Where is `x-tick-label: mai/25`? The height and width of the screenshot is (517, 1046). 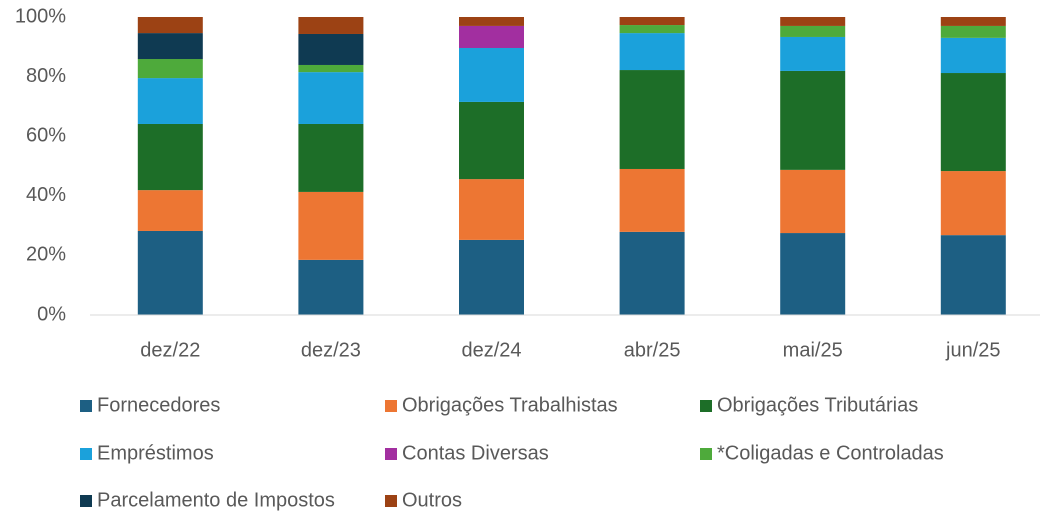
x-tick-label: mai/25 is located at coordinates (813, 350).